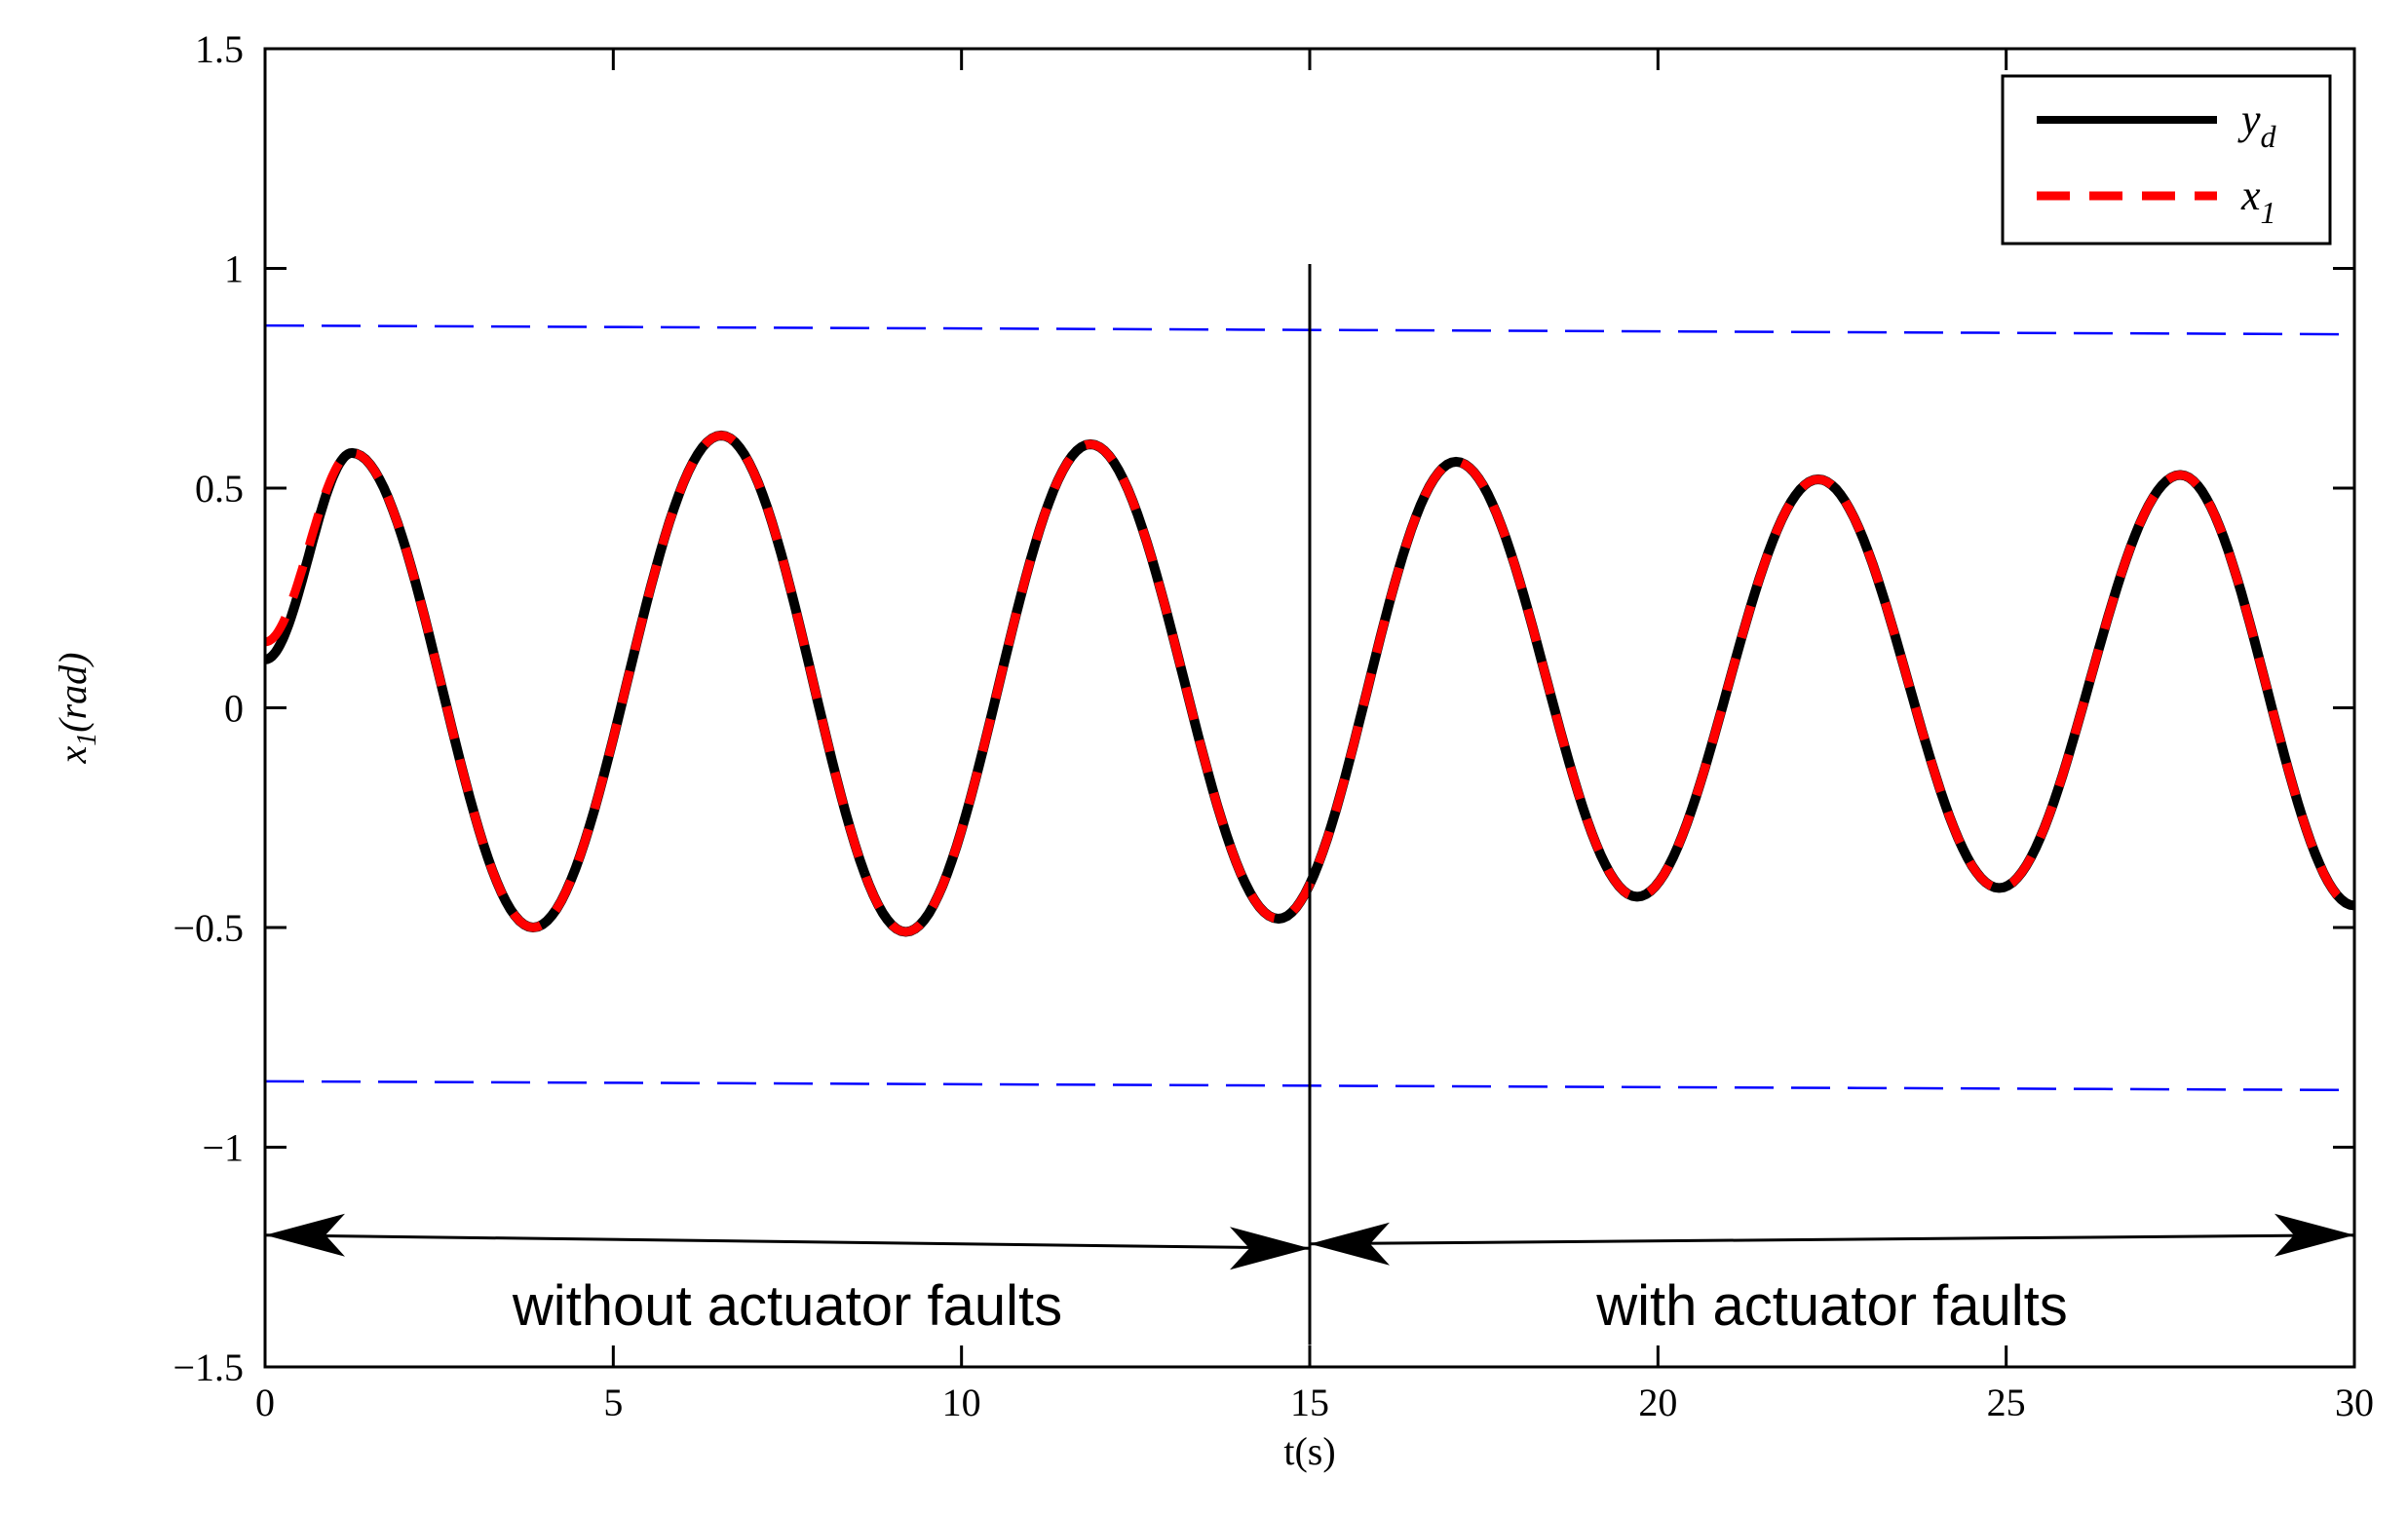 The image size is (2408, 1515). I want to click on y-axis-label: x1(rad), so click(76, 709).